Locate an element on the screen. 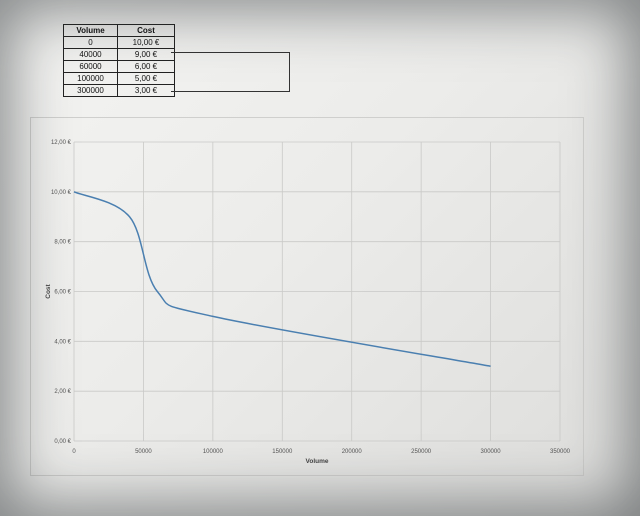  x-tick-label: 200000 is located at coordinates (352, 452).